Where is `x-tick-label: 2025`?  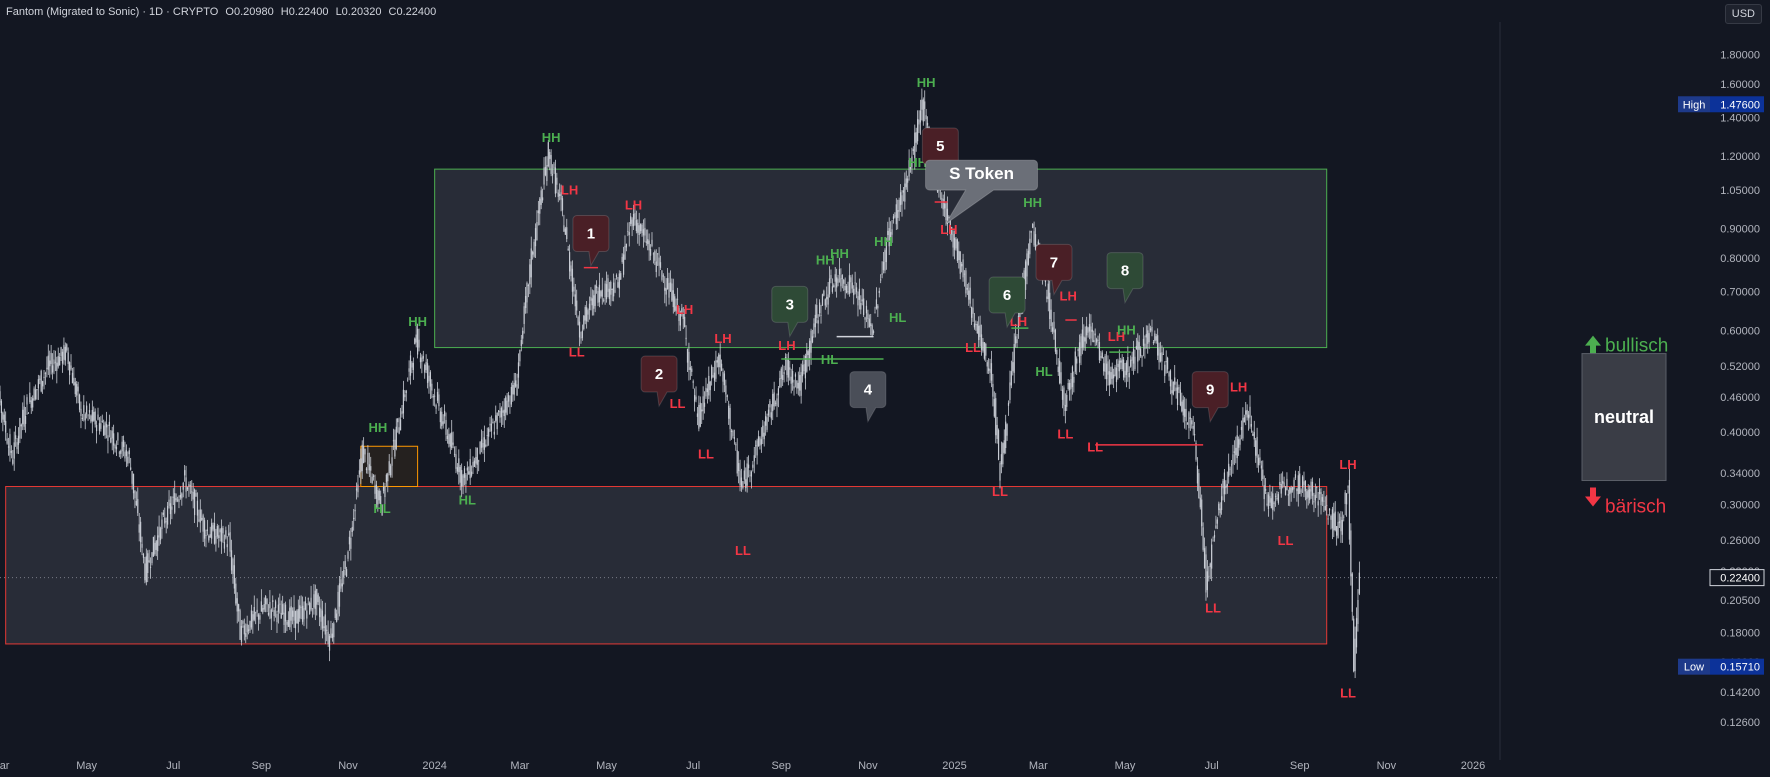 x-tick-label: 2025 is located at coordinates (954, 766).